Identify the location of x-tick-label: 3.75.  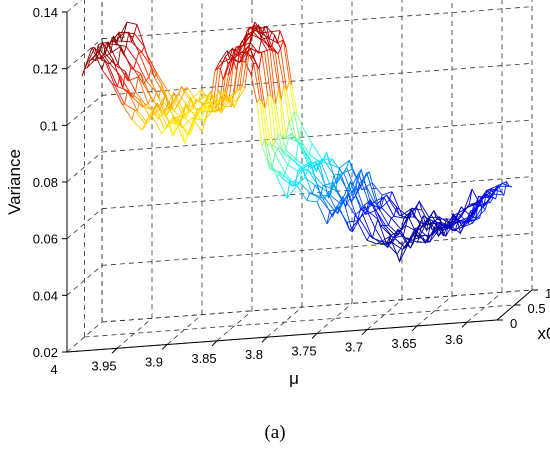
(303, 350).